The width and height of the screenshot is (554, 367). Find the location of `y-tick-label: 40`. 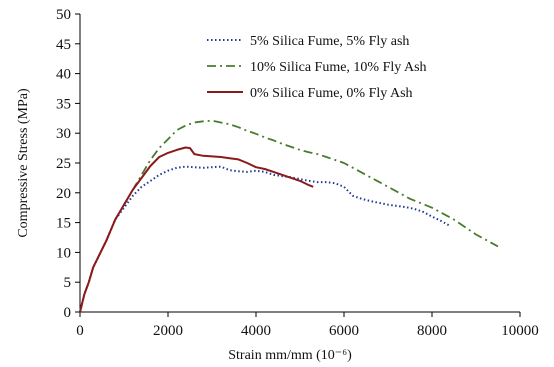

y-tick-label: 40 is located at coordinates (63, 75).